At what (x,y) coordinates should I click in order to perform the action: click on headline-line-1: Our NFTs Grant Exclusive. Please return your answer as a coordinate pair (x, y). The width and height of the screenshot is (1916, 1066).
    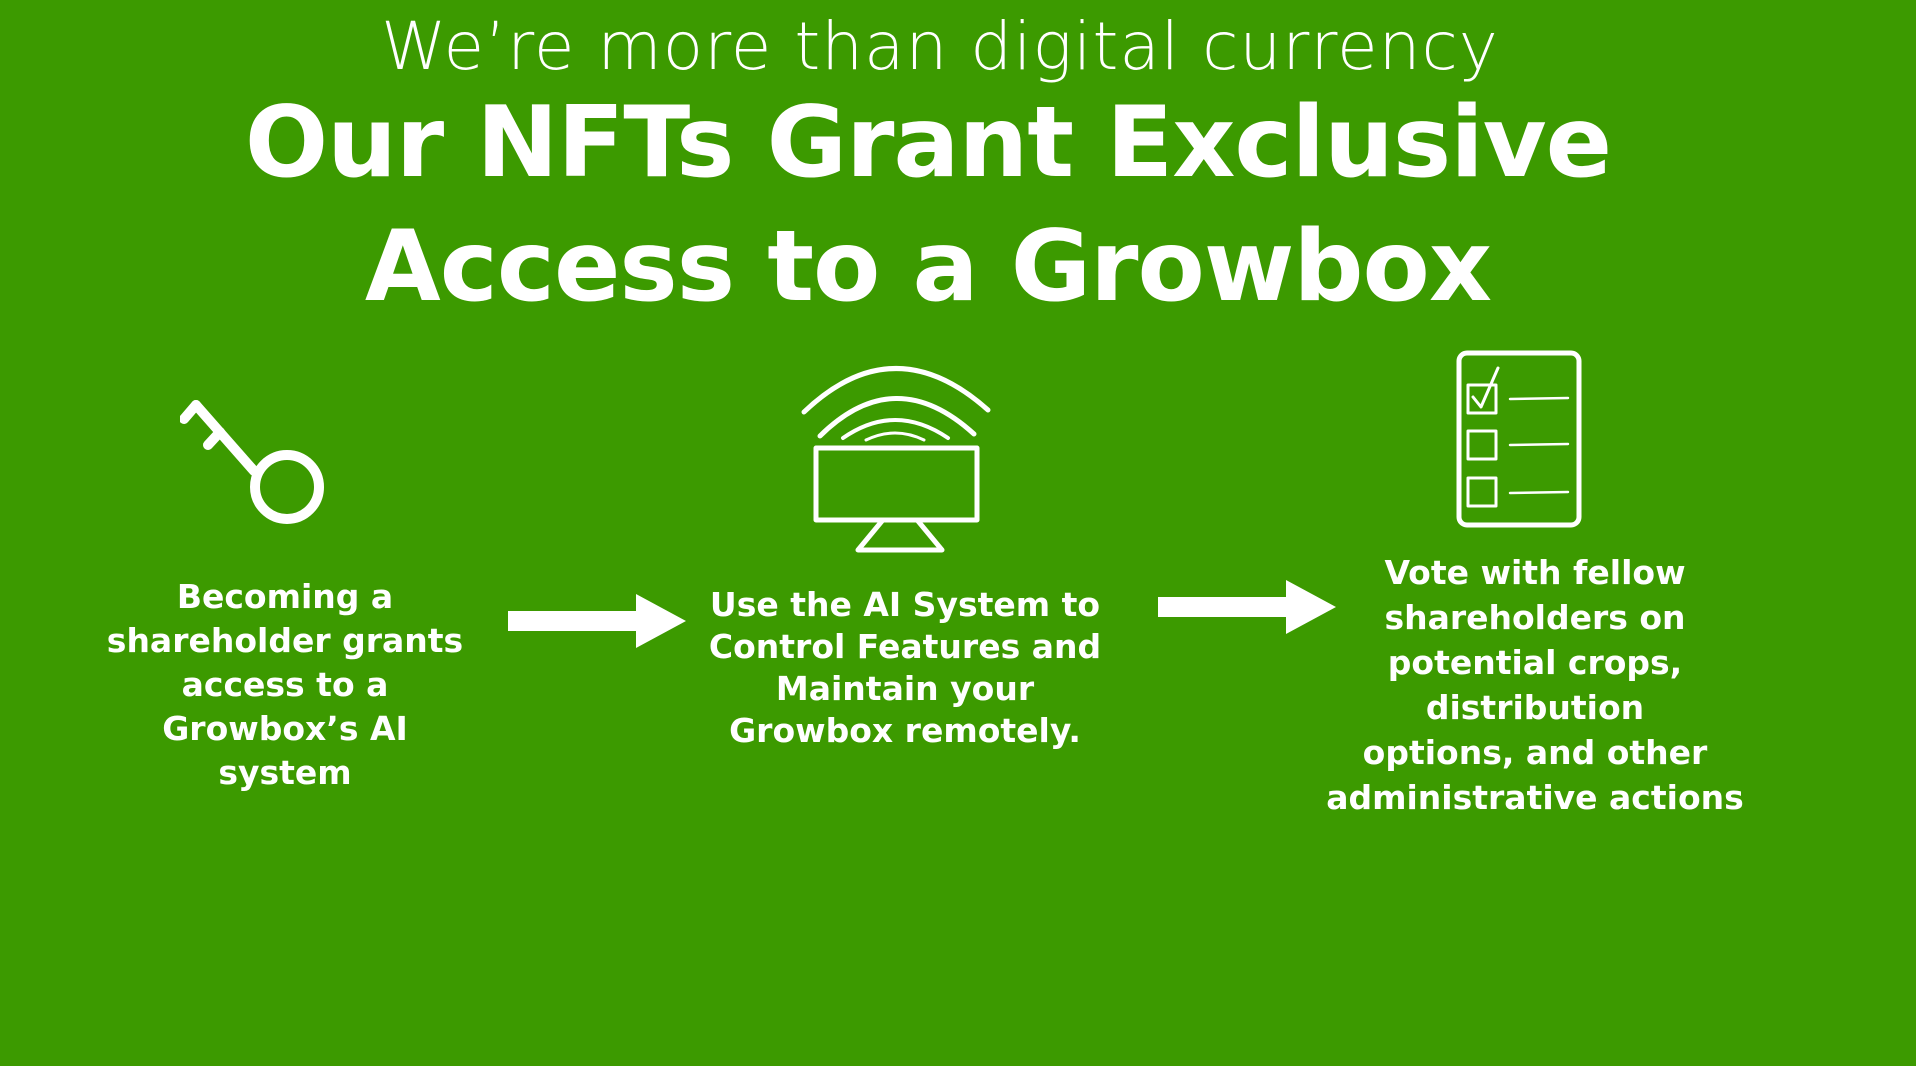
    Looking at the image, I should click on (928, 143).